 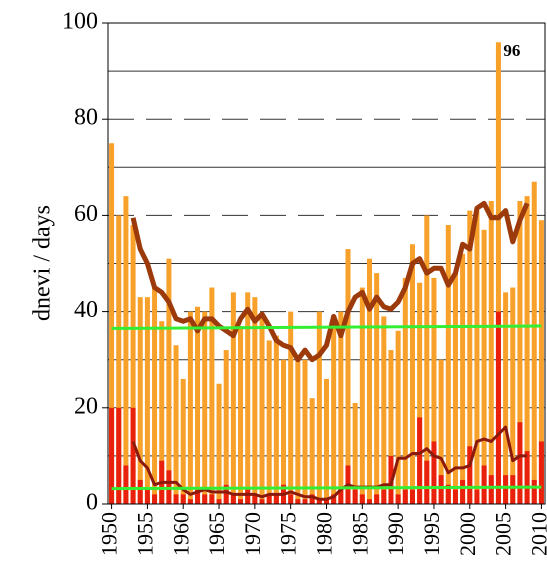 What do you see at coordinates (86, 214) in the screenshot?
I see `y-tick-label: 60` at bounding box center [86, 214].